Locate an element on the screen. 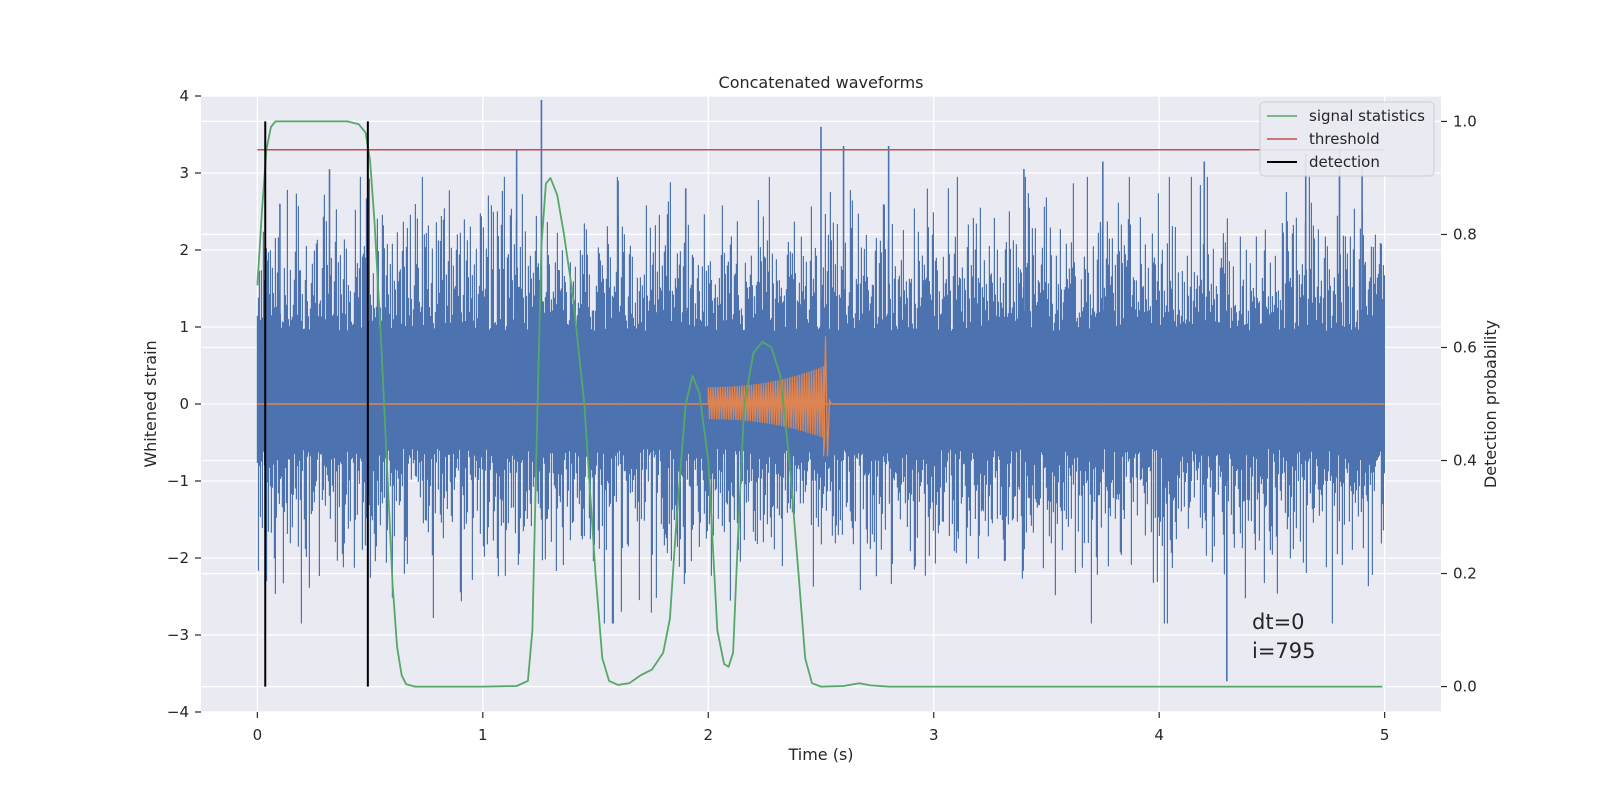 The width and height of the screenshot is (1600, 800). x-tick-label: 0 is located at coordinates (258, 735).